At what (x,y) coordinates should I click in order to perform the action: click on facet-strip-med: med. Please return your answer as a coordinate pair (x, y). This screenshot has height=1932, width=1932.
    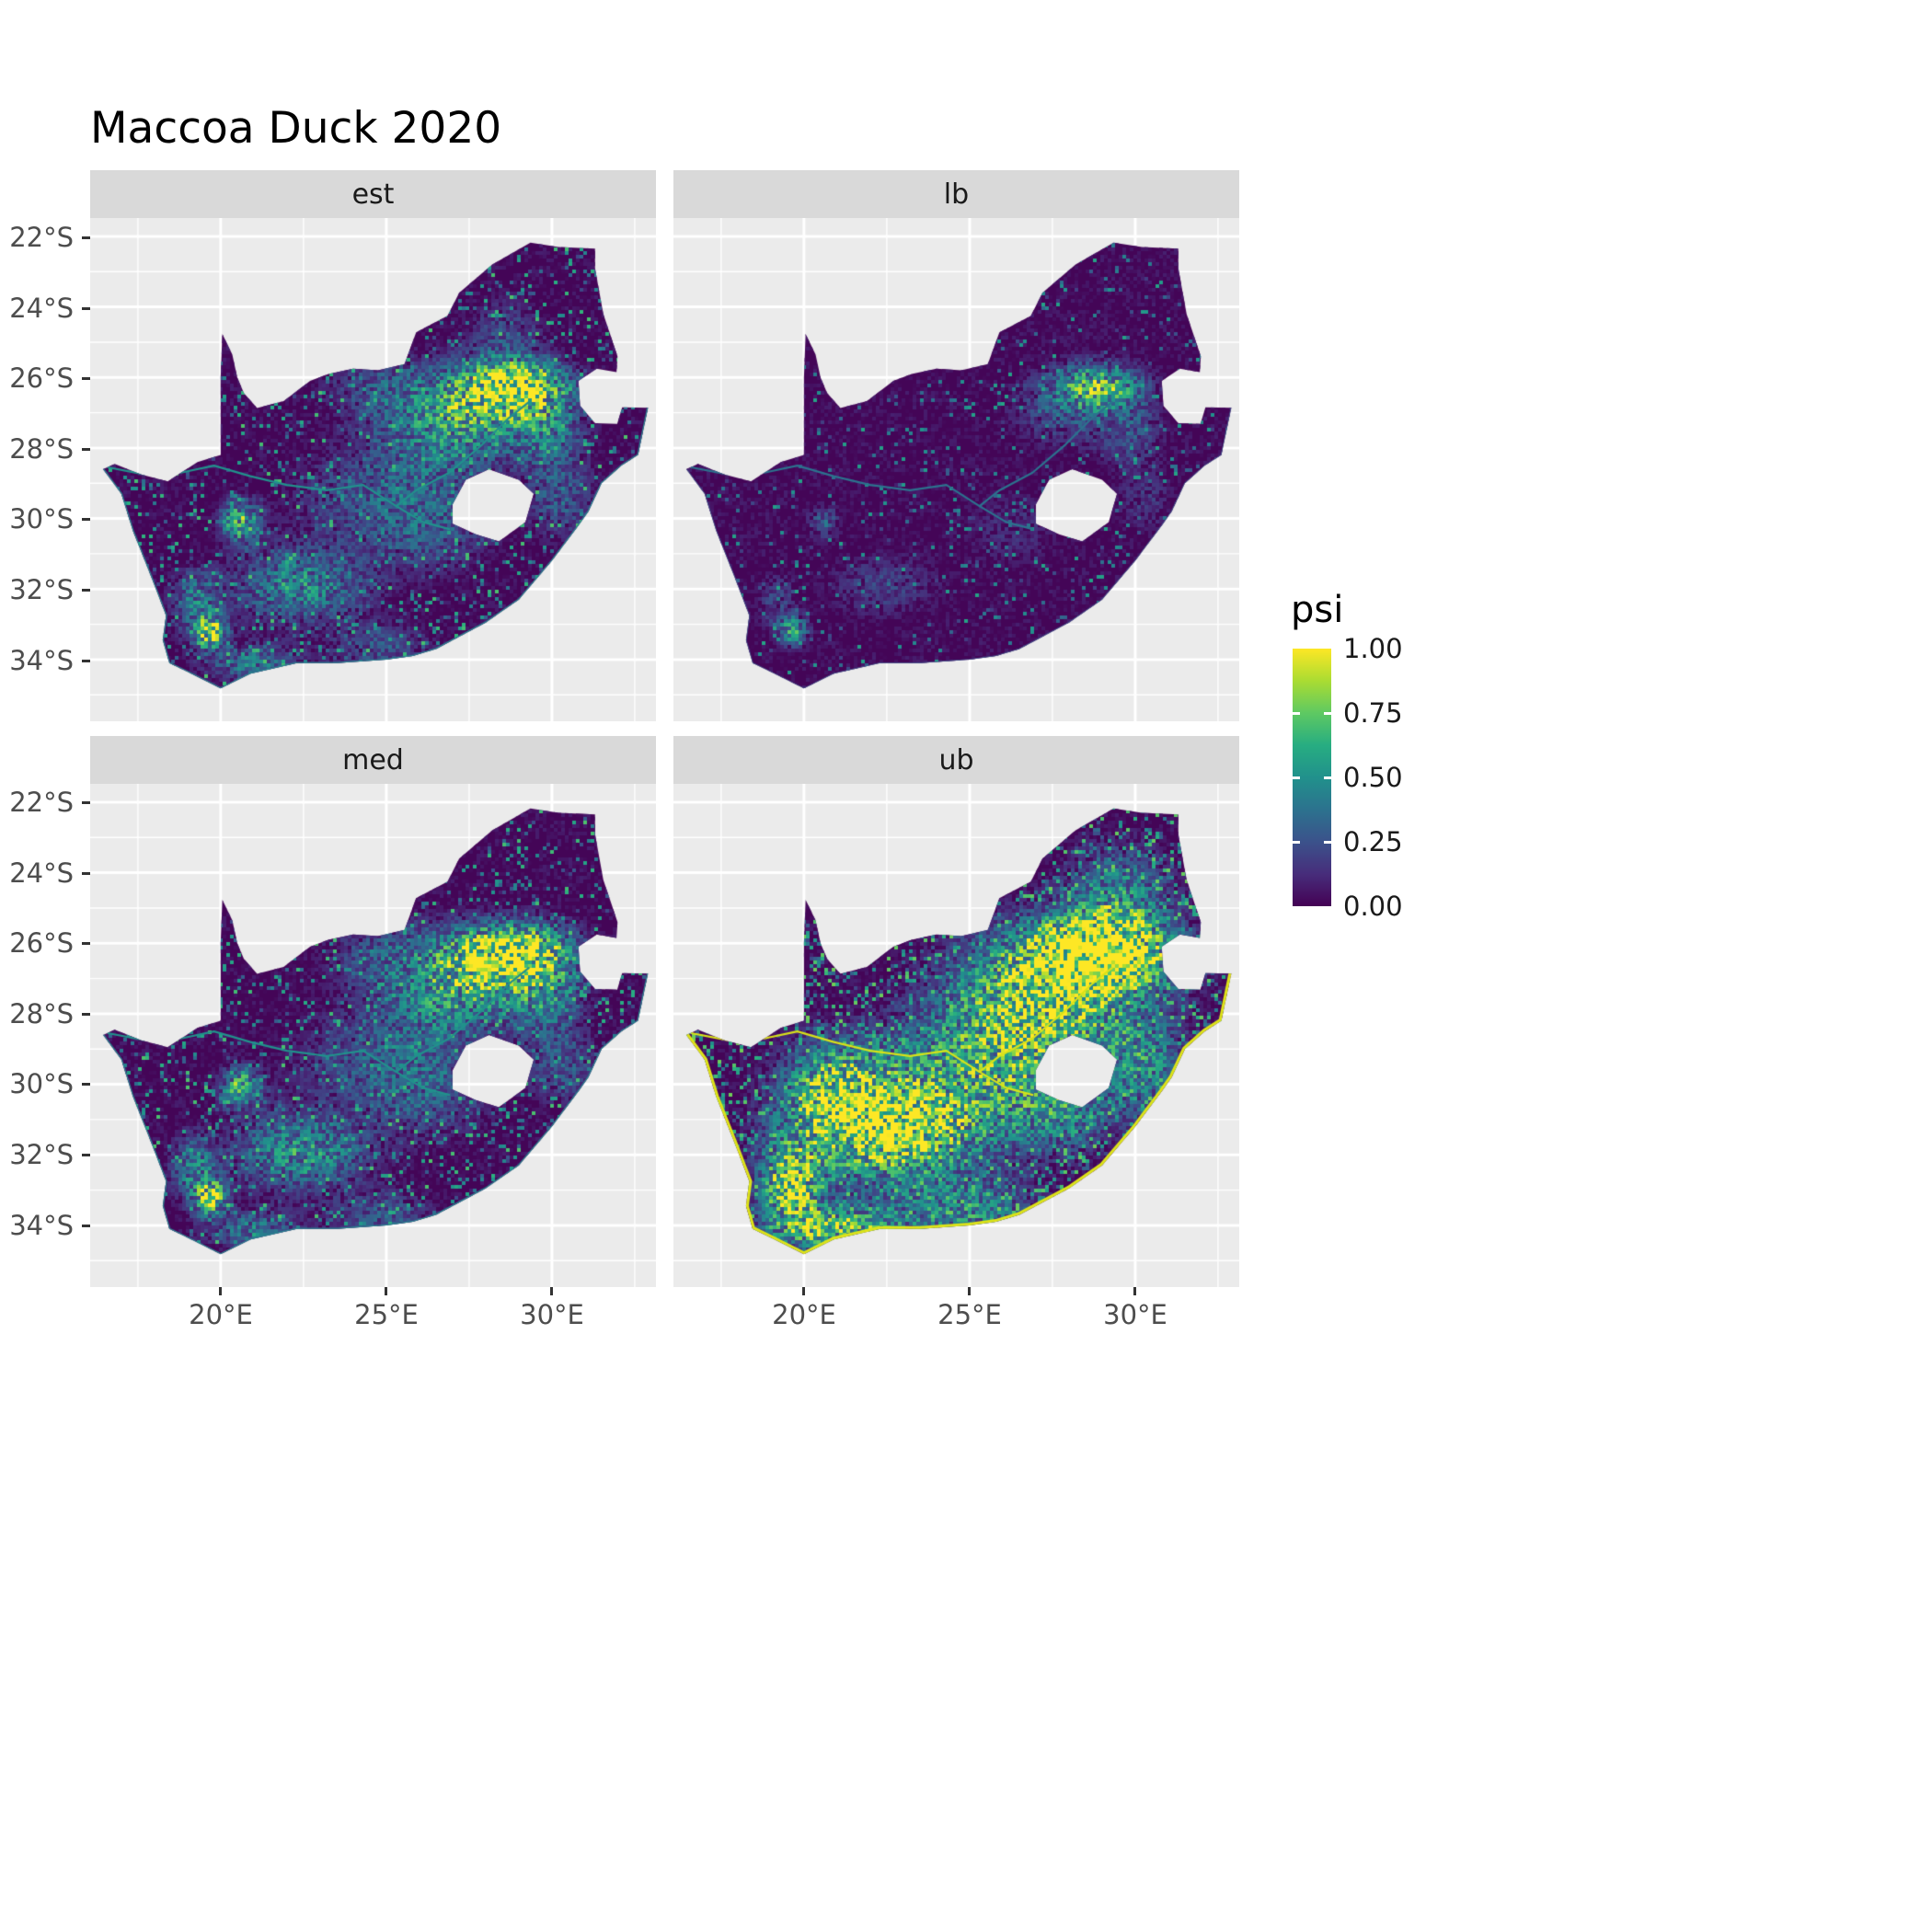
    Looking at the image, I should click on (373, 760).